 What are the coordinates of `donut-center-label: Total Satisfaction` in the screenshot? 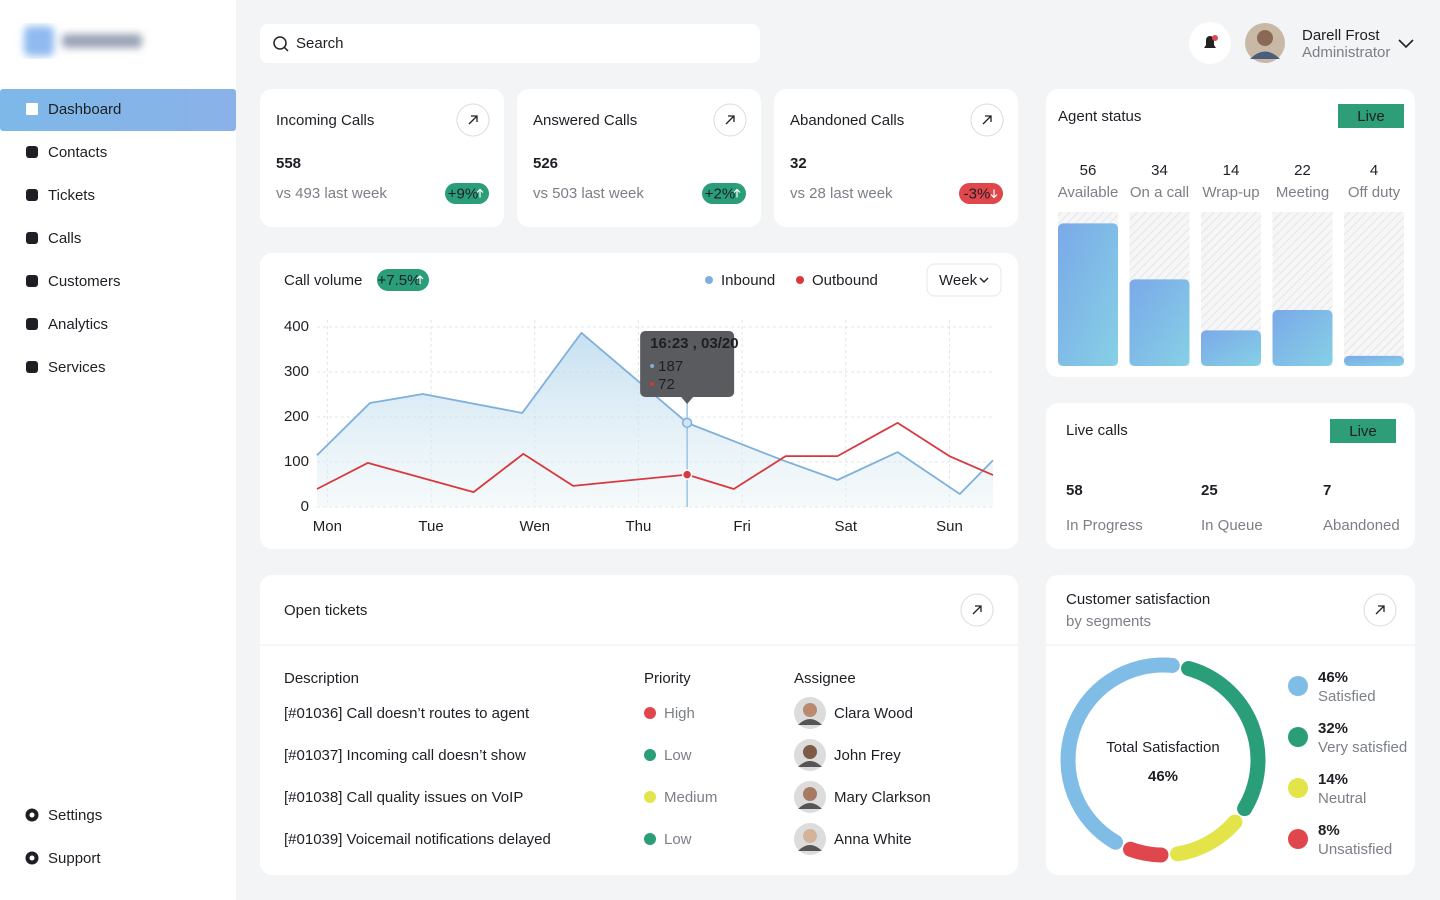 It's located at (1162, 747).